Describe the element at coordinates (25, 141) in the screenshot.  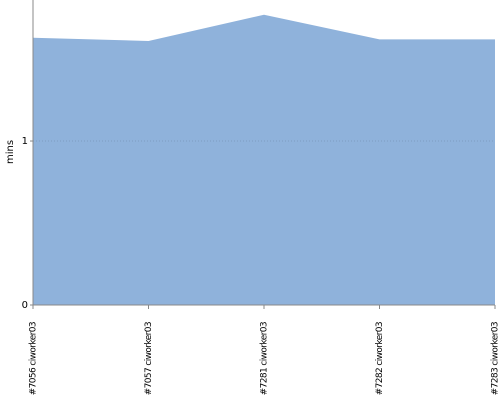
I see `y-tick-label: 1` at that location.